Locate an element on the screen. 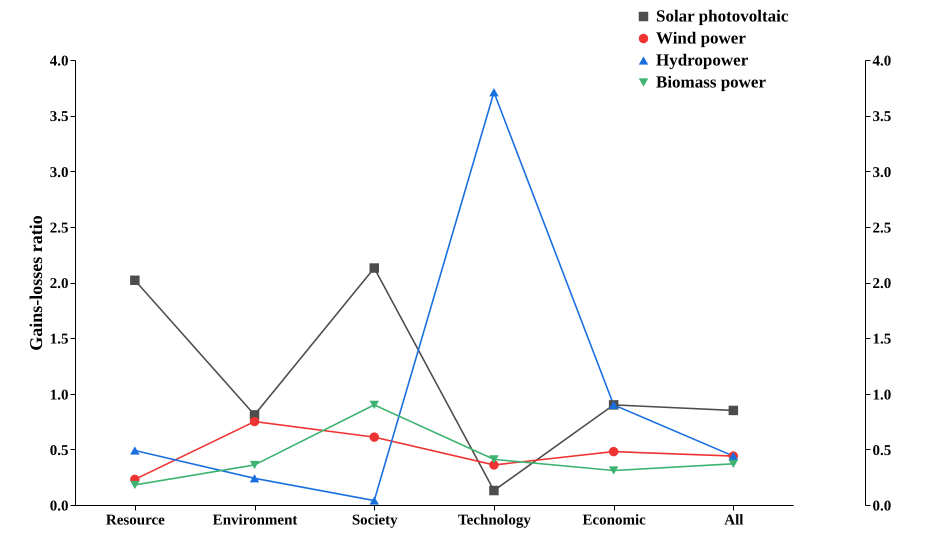 The height and width of the screenshot is (556, 942). y2-tick-label: 0.0 is located at coordinates (882, 506).